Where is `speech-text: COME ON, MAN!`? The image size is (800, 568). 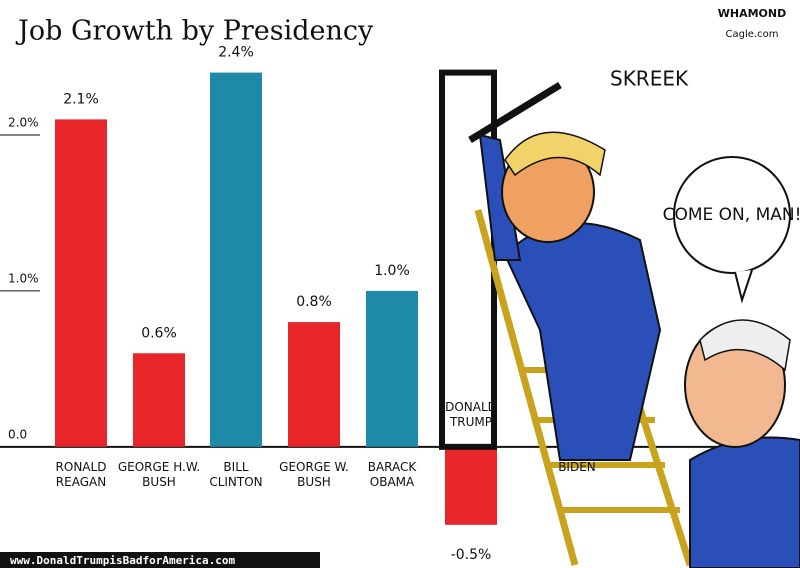 speech-text: COME ON, MAN! is located at coordinates (731, 215).